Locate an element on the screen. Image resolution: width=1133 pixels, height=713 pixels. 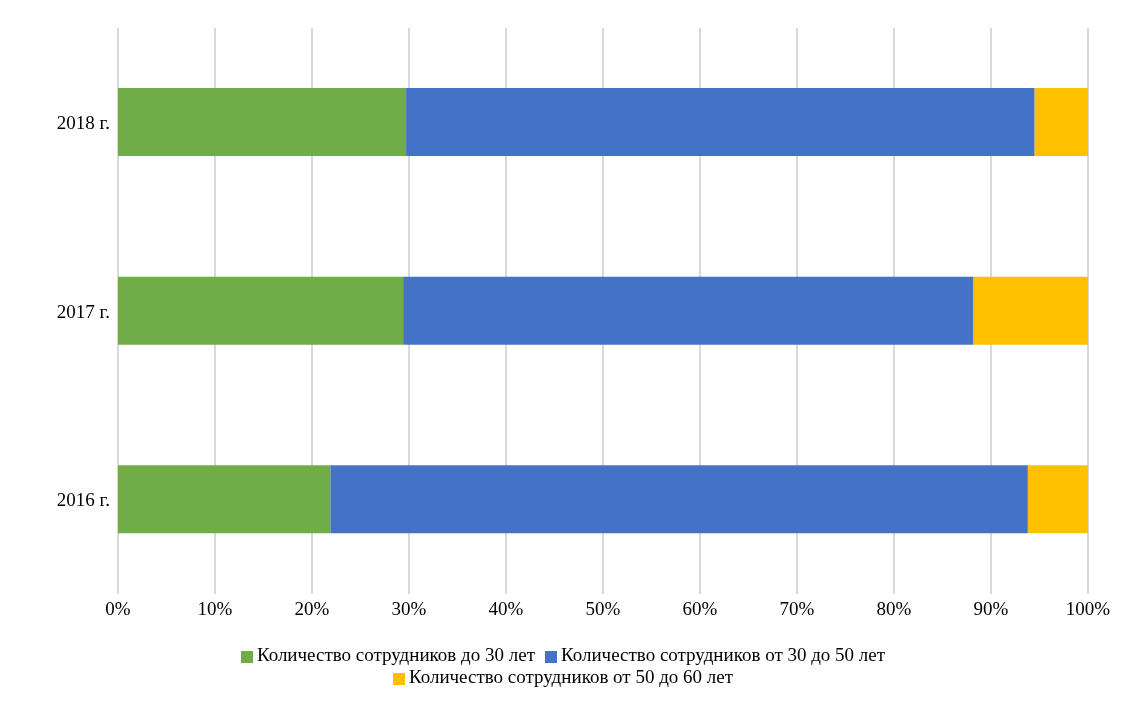
legend-label: Количество сотрудников от 50 до 60 лет is located at coordinates (571, 676).